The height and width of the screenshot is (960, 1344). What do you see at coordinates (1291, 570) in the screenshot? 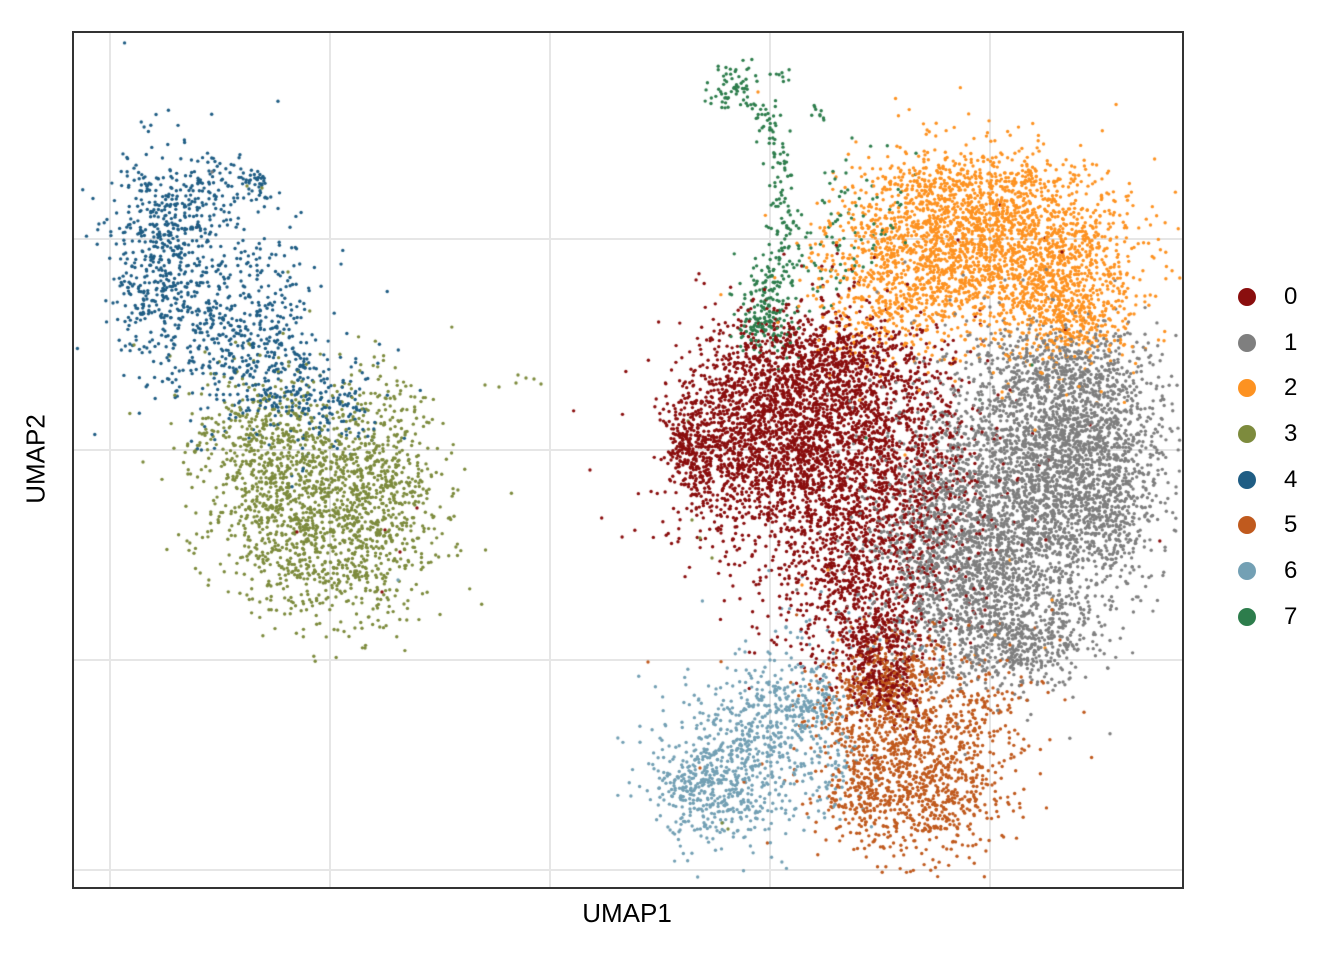
I see `legend-label-6: 6` at bounding box center [1291, 570].